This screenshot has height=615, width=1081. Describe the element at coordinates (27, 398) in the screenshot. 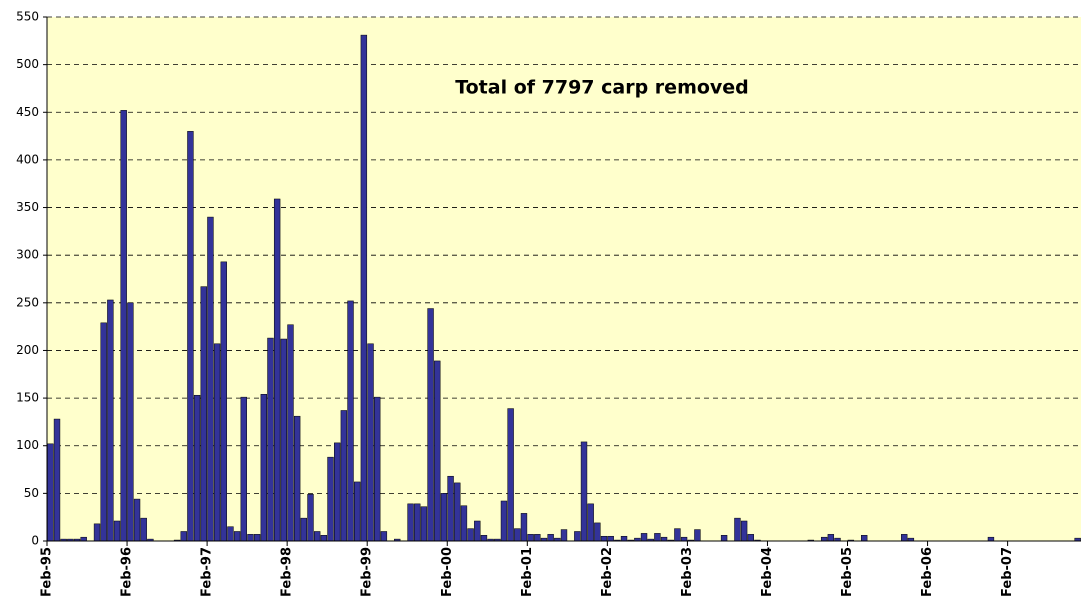

I see `y-tick-label: 150` at that location.